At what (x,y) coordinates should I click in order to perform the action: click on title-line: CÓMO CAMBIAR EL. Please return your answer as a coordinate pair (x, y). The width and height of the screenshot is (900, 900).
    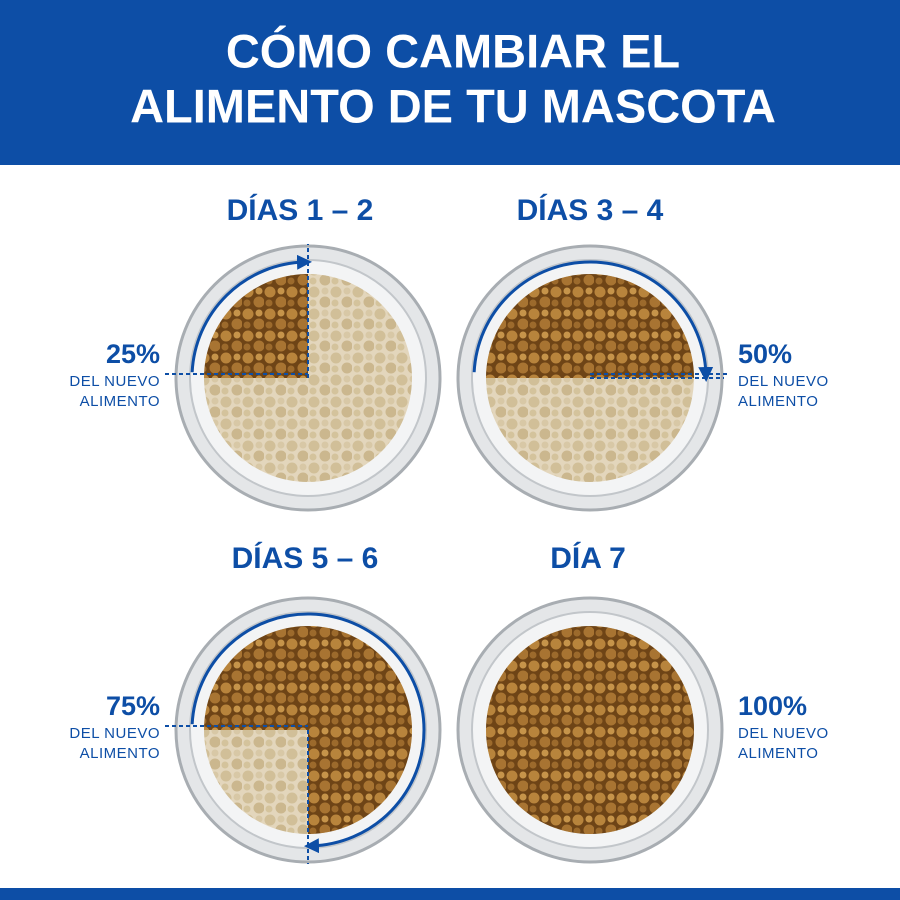
    Looking at the image, I should click on (453, 50).